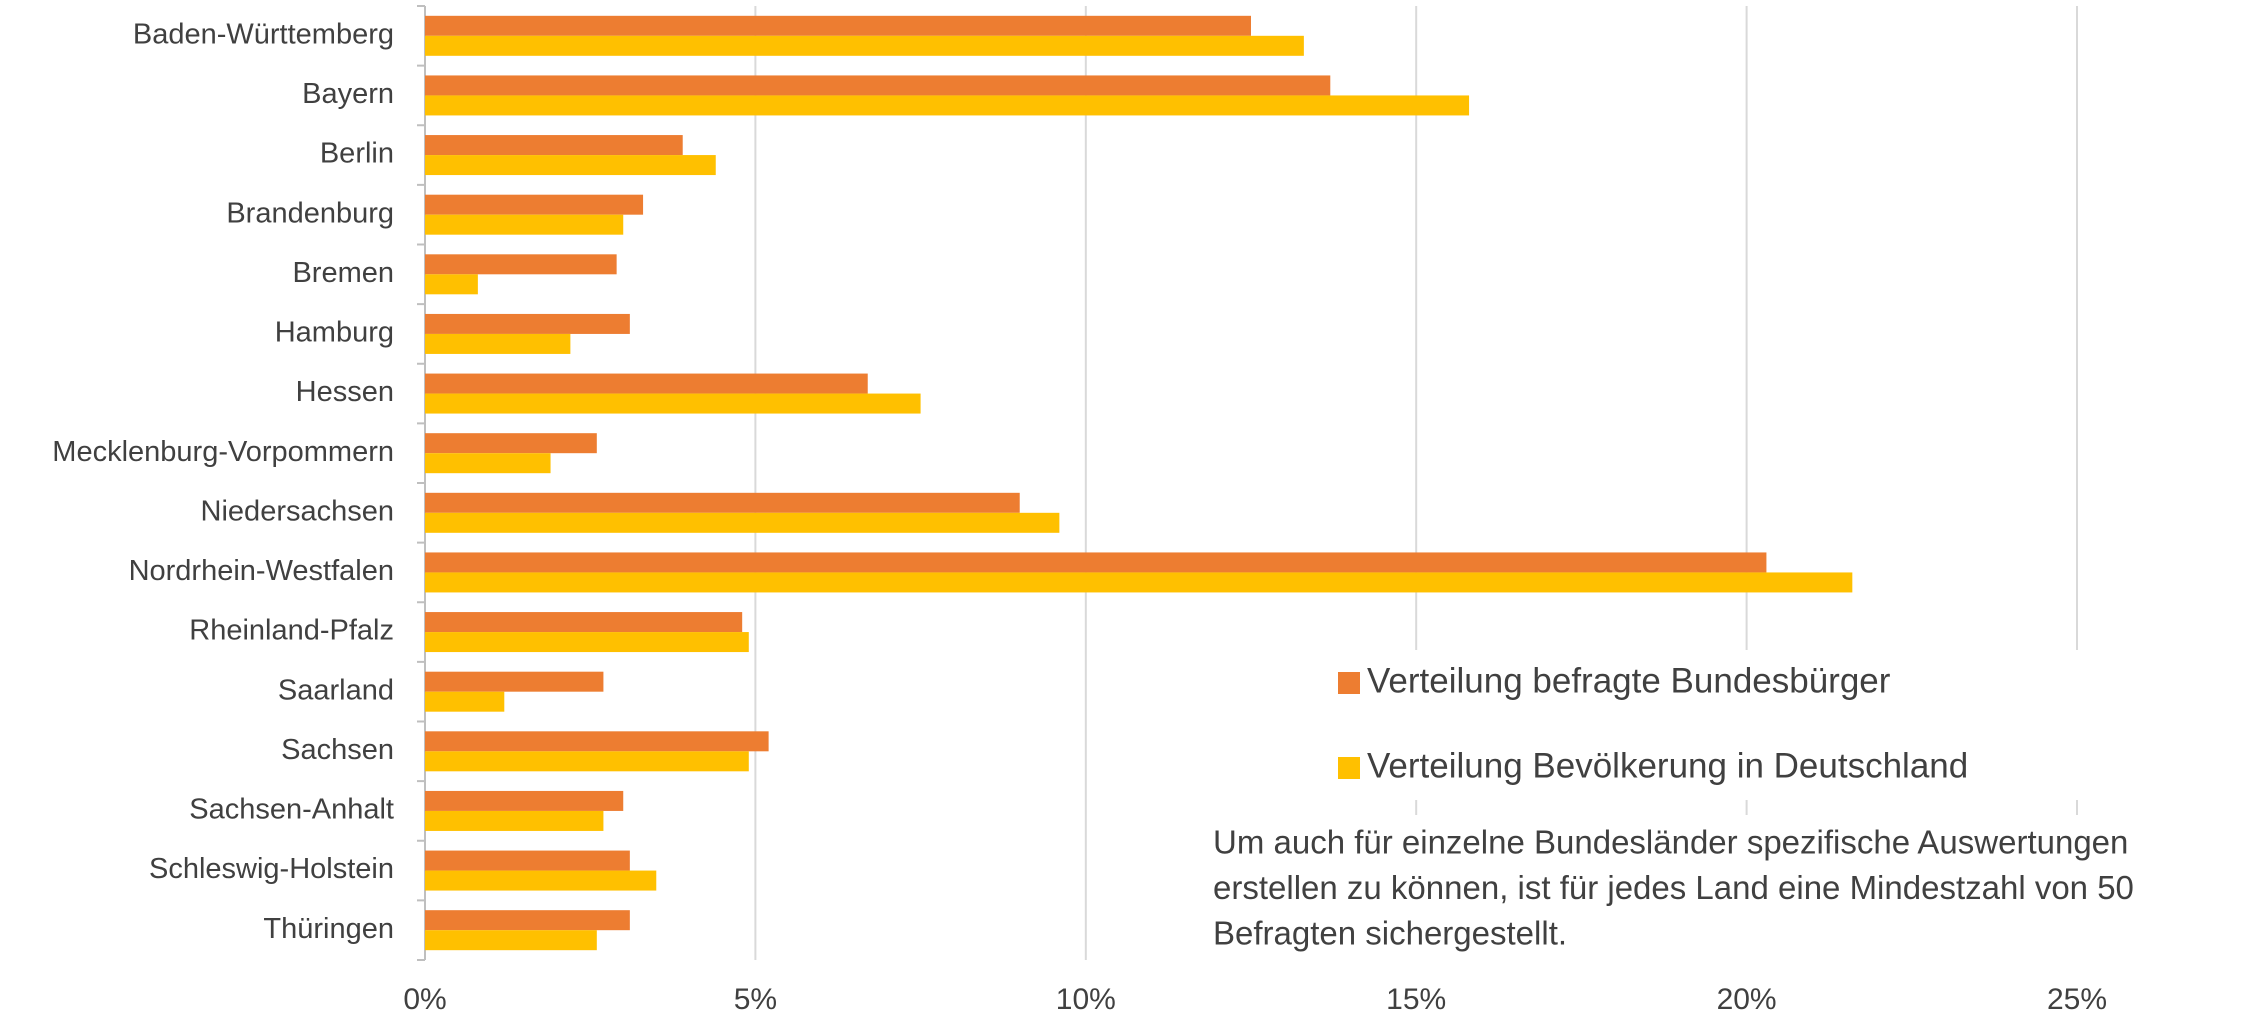 This screenshot has width=2265, height=1017. Describe the element at coordinates (343, 273) in the screenshot. I see `y-tick-label: Bremen` at that location.